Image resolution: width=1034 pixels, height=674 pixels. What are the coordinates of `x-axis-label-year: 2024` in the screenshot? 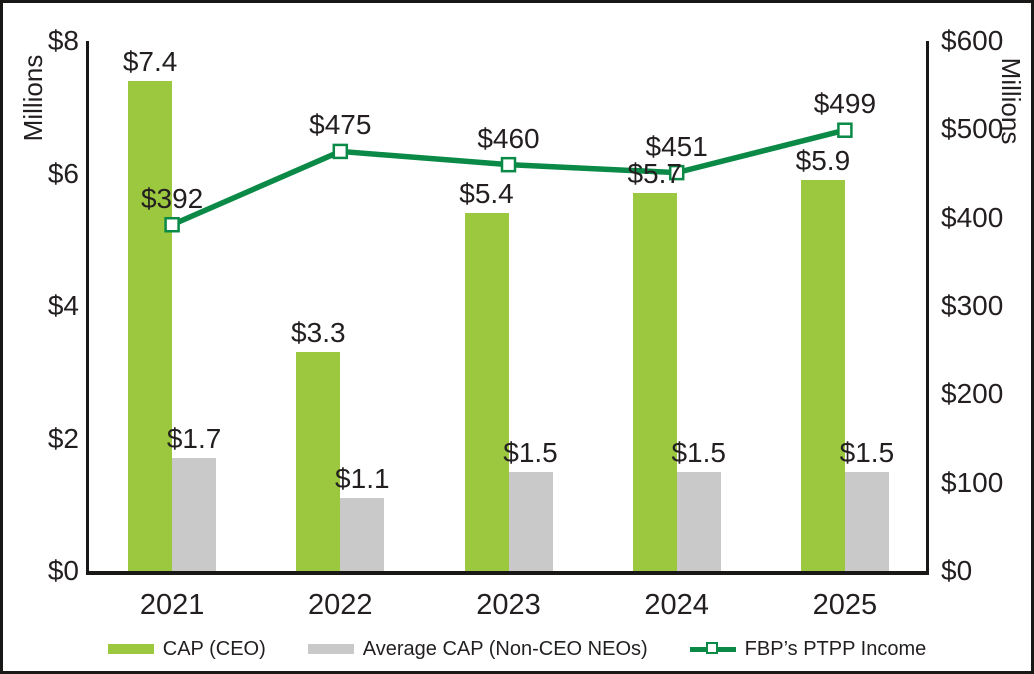 It's located at (676, 605).